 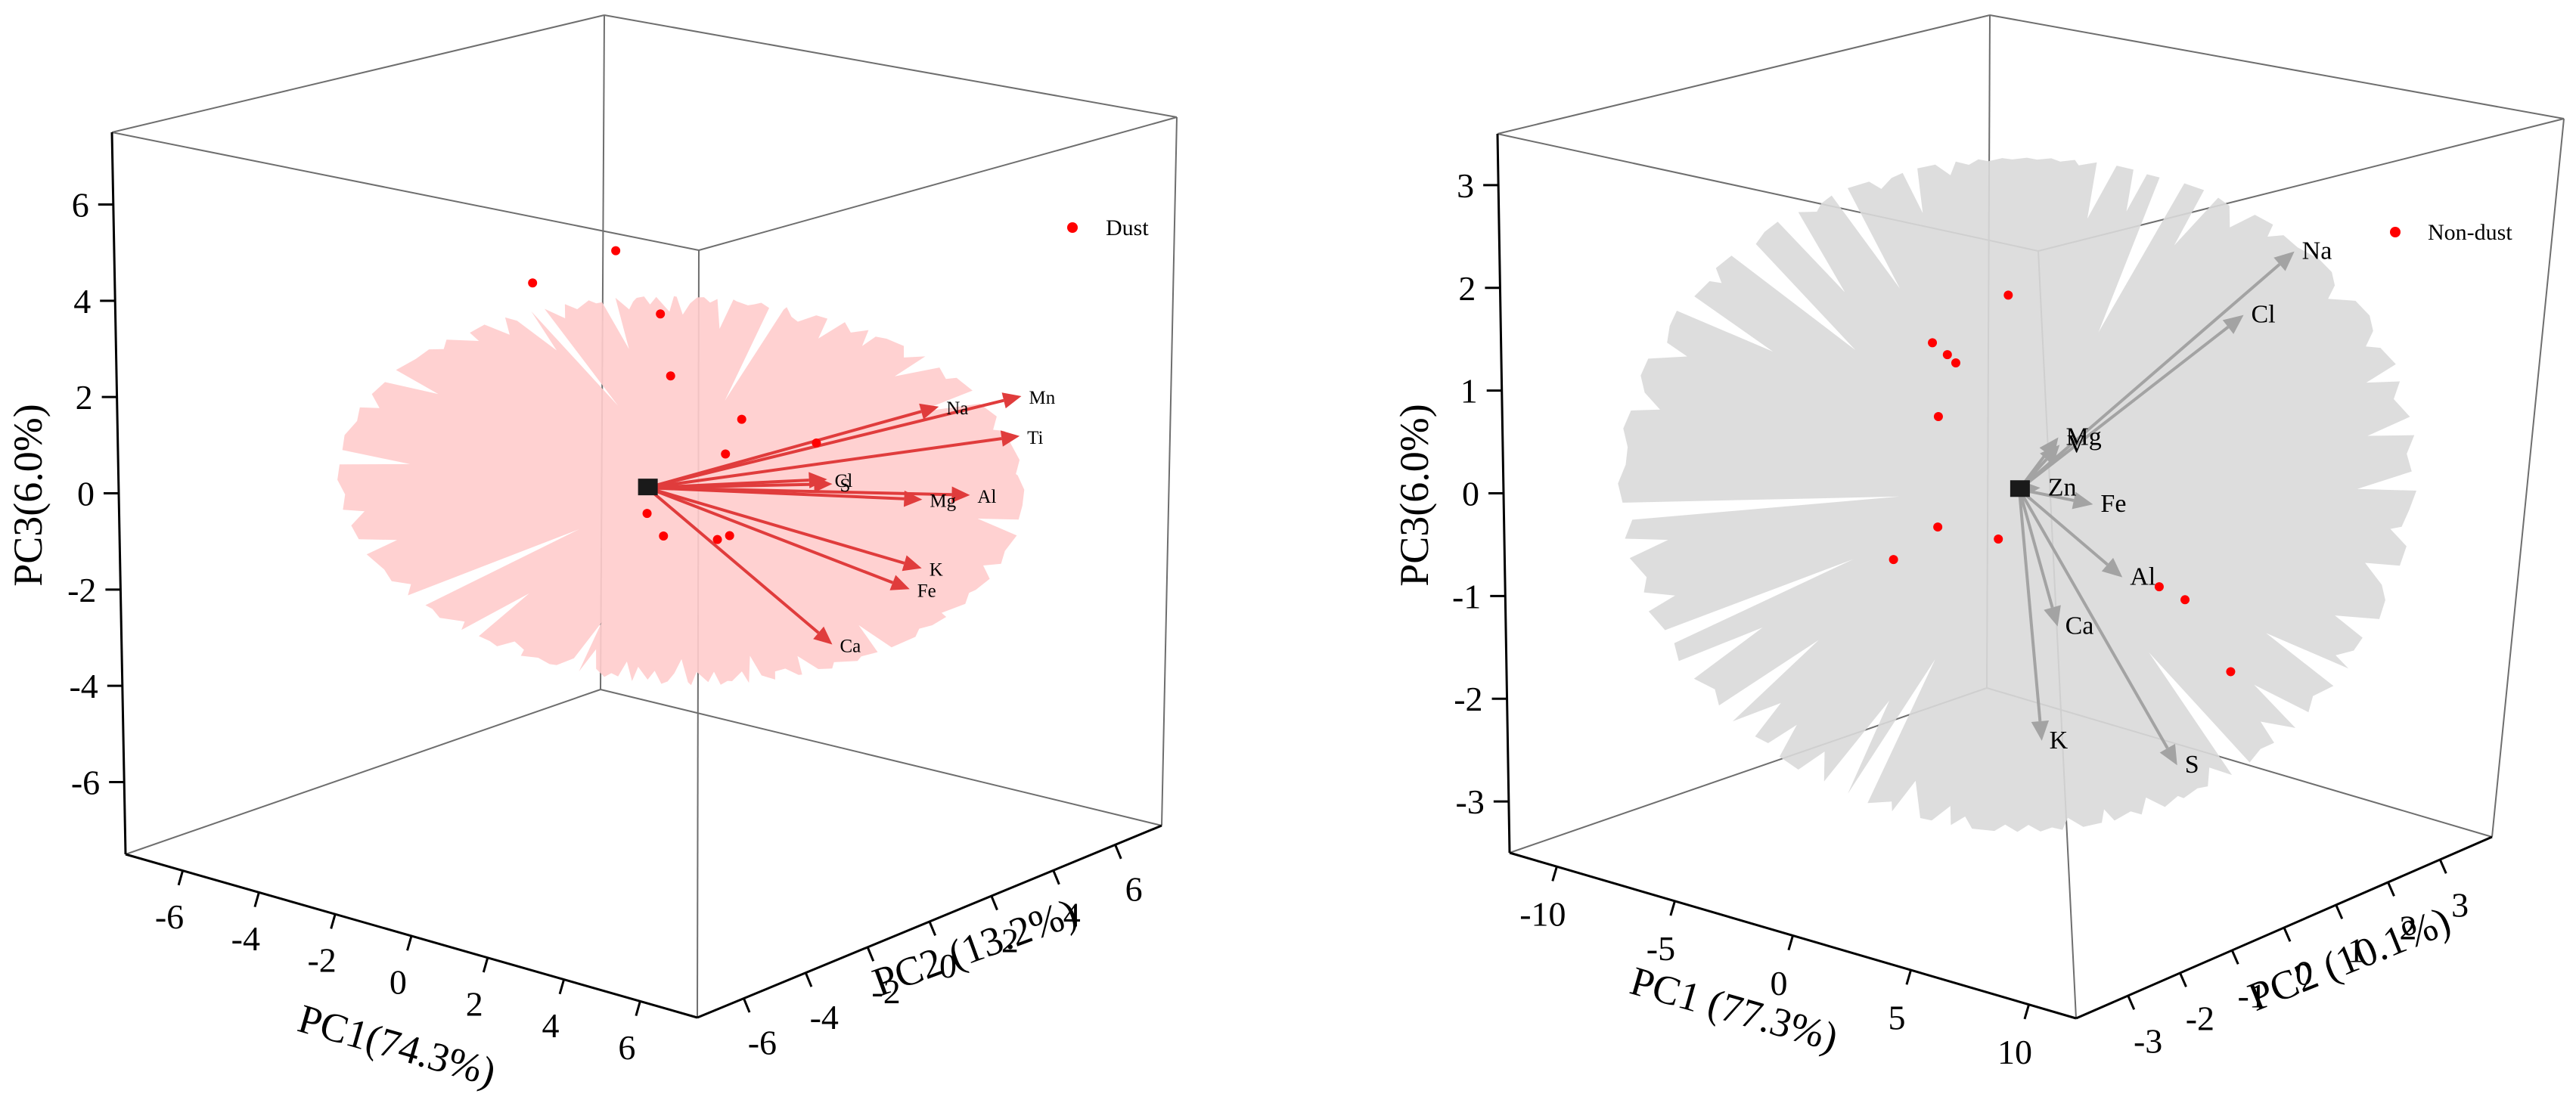 I want to click on pc2-tick-label: -2, so click(x=885, y=992).